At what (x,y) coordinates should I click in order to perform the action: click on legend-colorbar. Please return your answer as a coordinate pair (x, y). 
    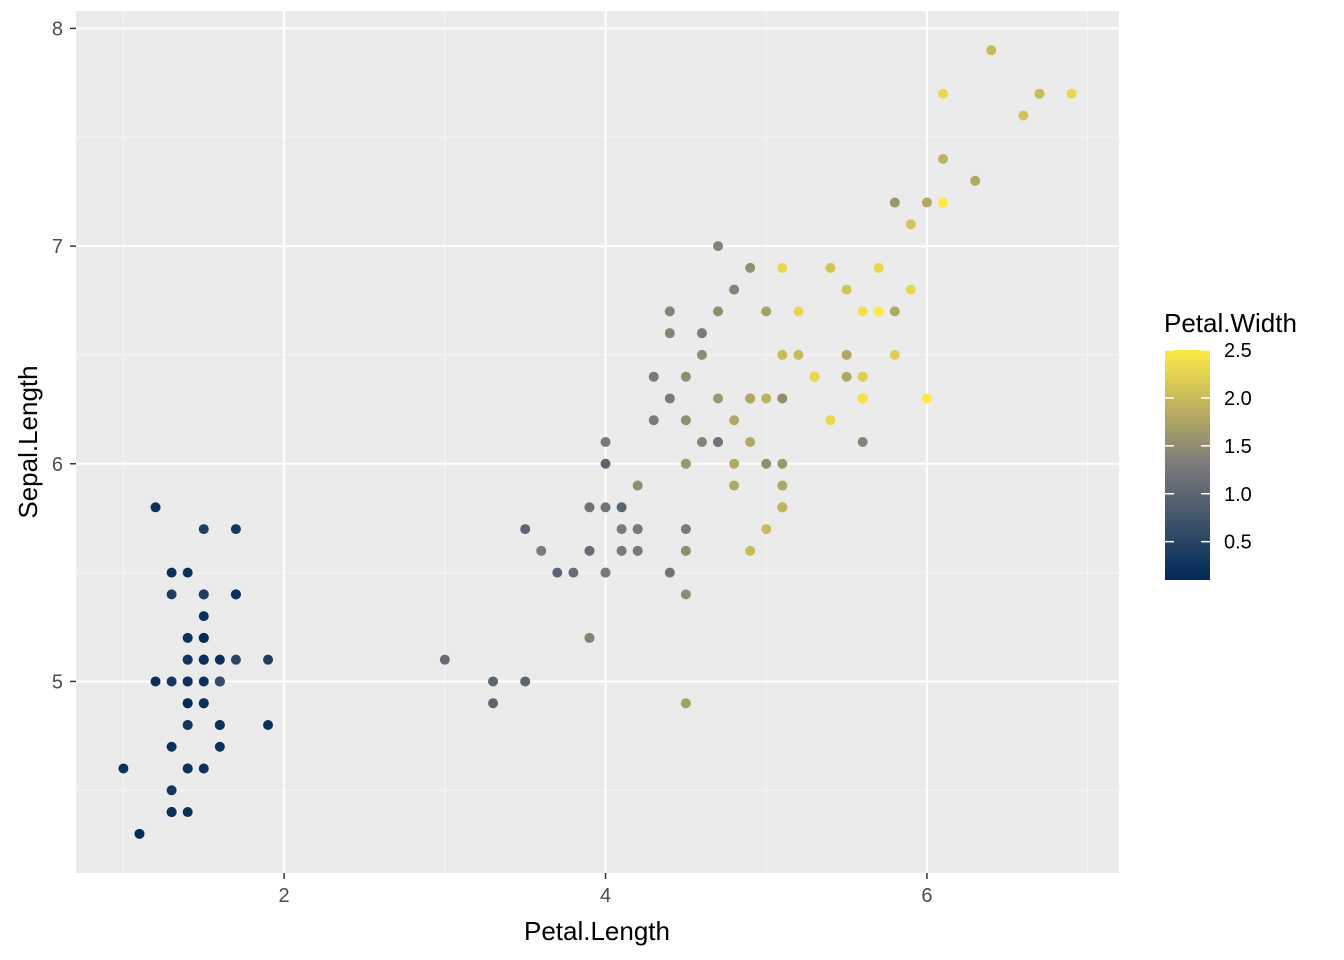
    Looking at the image, I should click on (1187, 465).